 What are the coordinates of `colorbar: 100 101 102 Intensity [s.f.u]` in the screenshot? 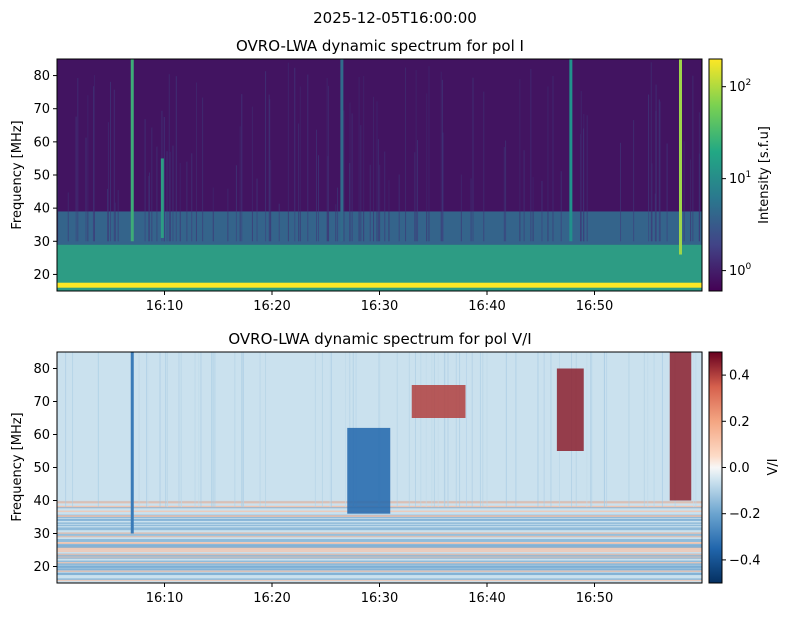 It's located at (740, 175).